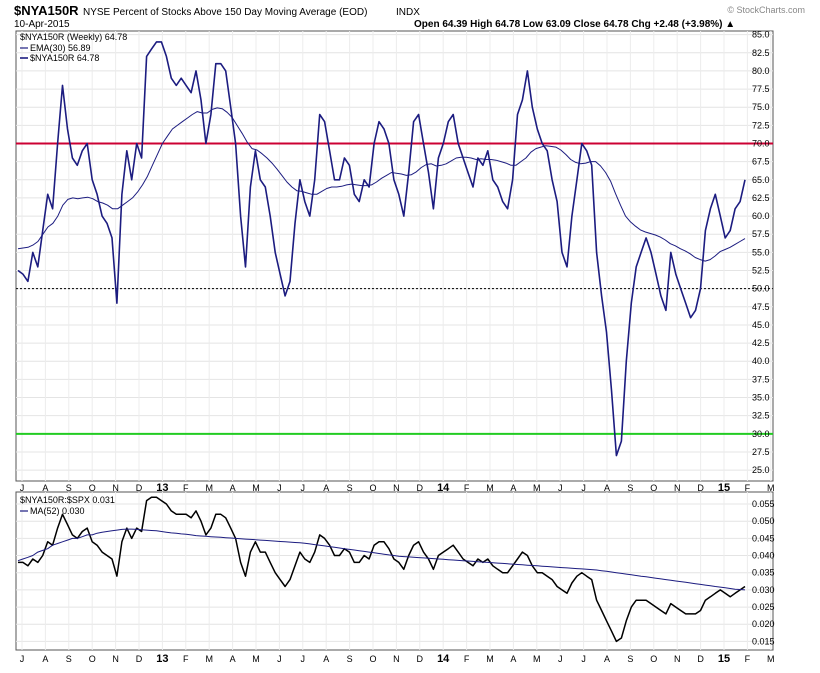 This screenshot has width=820, height=673. I want to click on price-ytick-label: 52.5, so click(761, 271).